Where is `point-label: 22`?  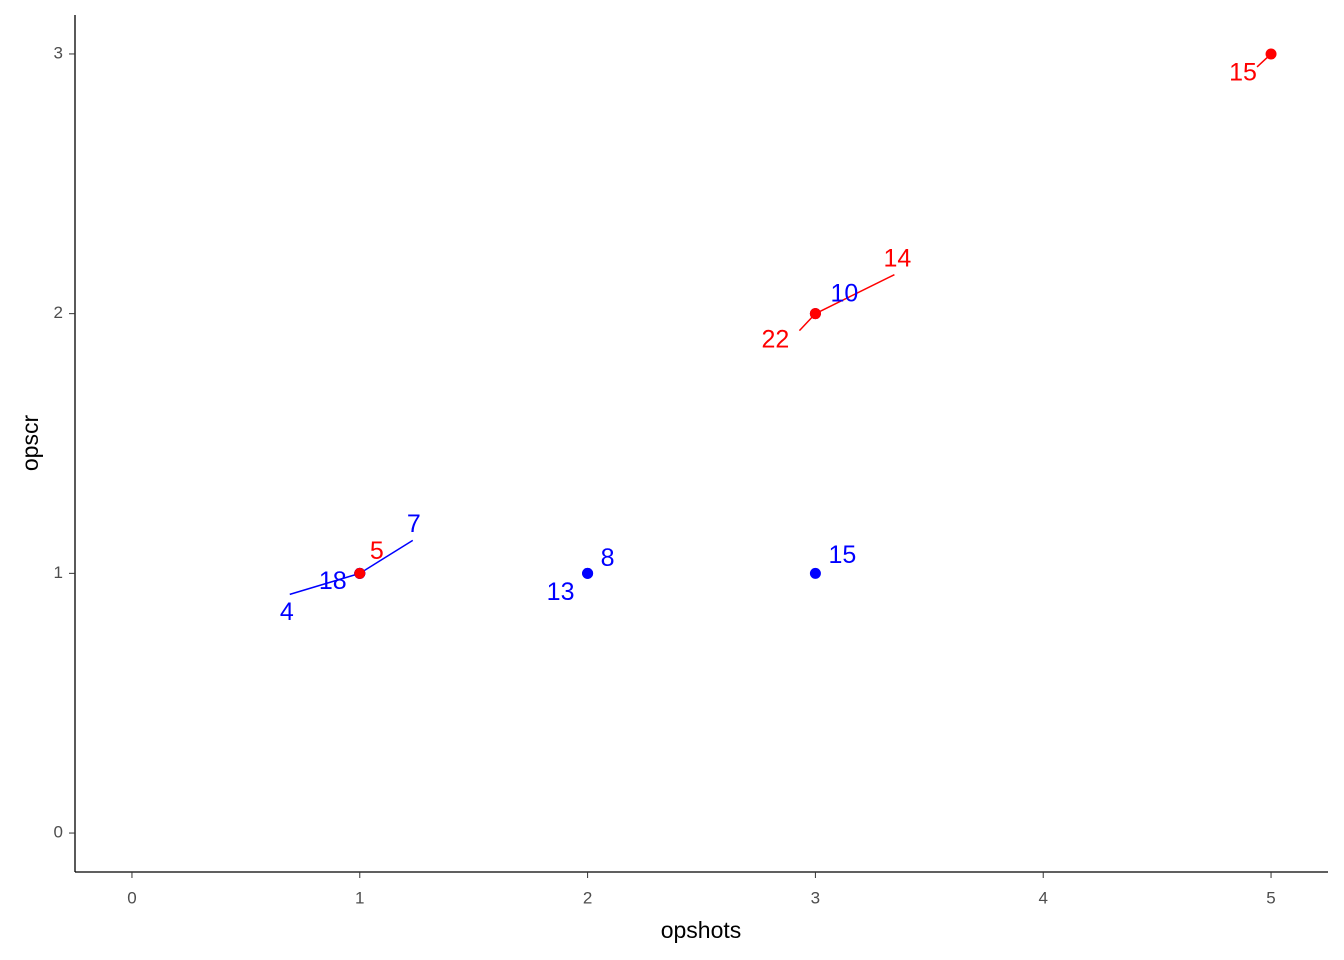 point-label: 22 is located at coordinates (776, 339).